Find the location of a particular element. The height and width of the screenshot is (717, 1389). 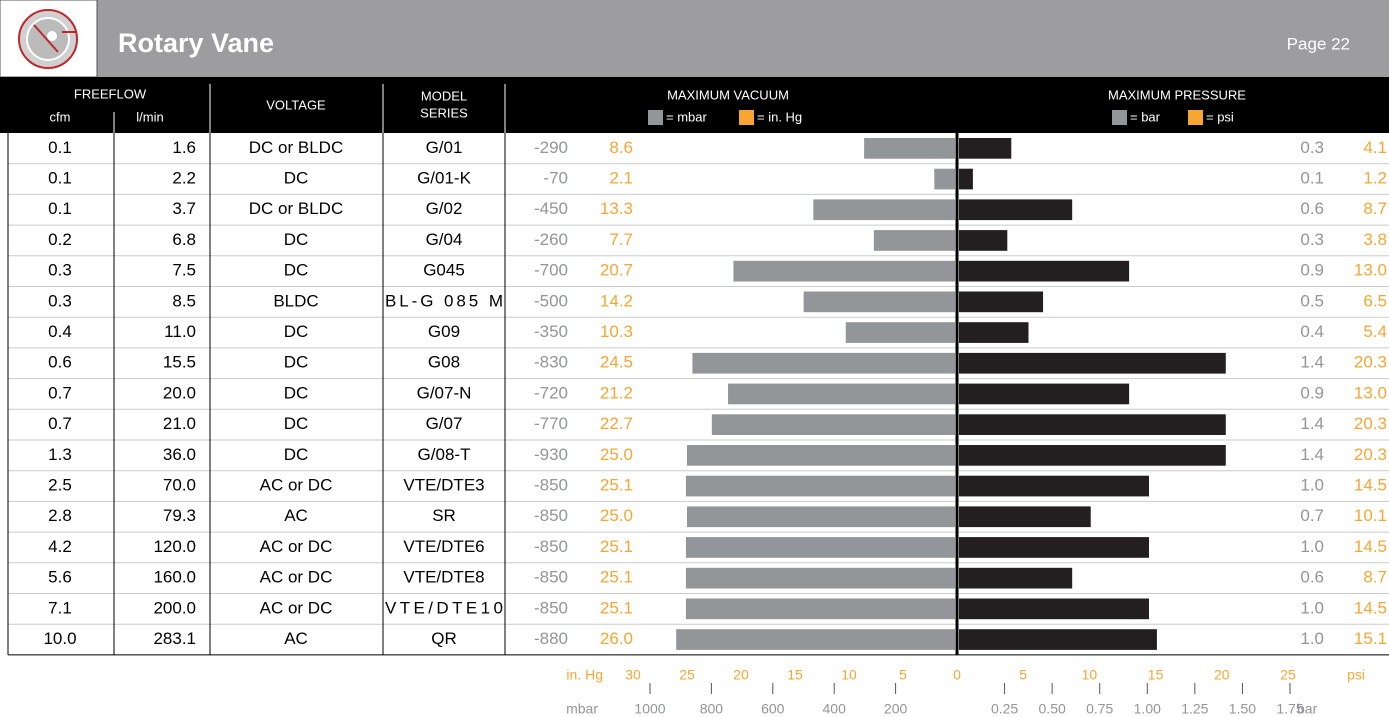

vacuum-mbar: -450 is located at coordinates (551, 208).